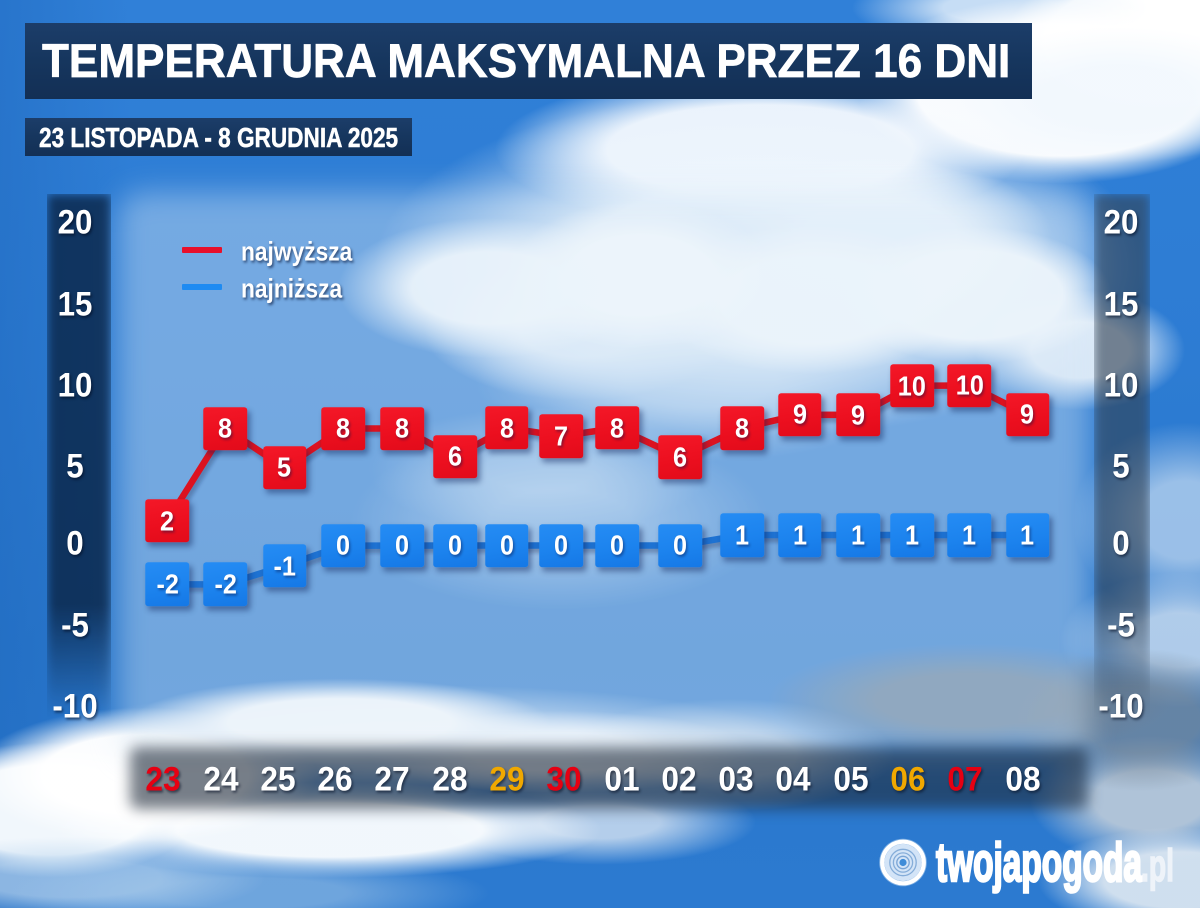 The width and height of the screenshot is (1200, 908). I want to click on svg-text: .pl, so click(1157, 865).